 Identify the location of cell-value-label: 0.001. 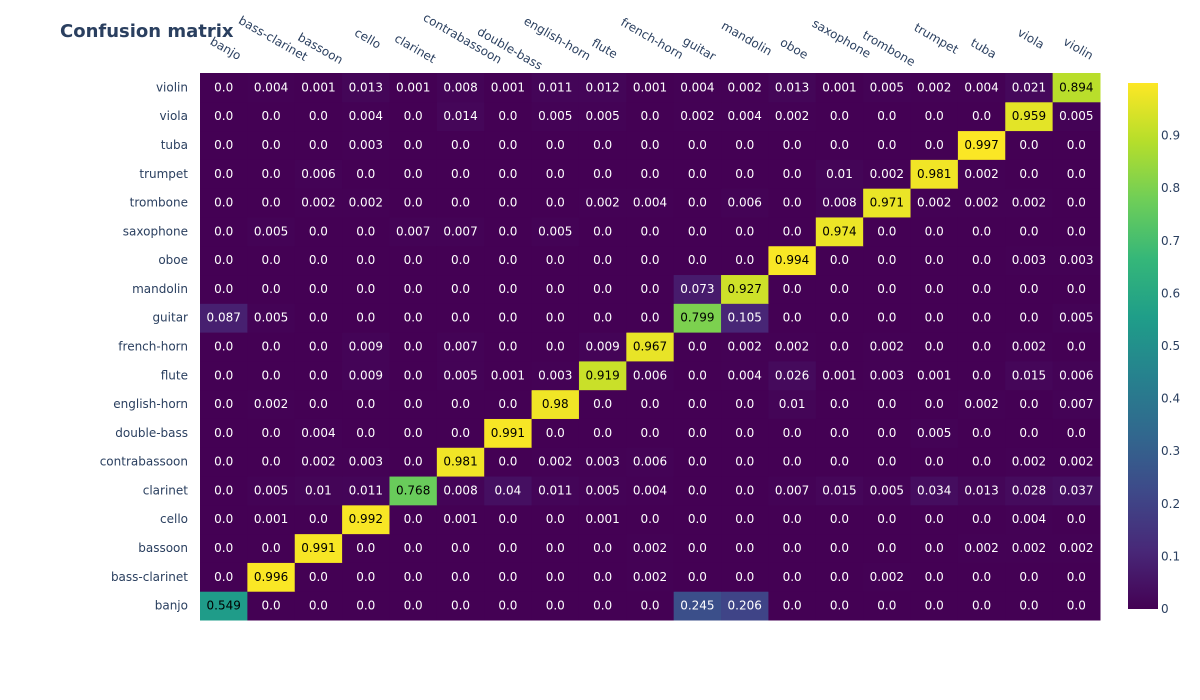
(650, 87).